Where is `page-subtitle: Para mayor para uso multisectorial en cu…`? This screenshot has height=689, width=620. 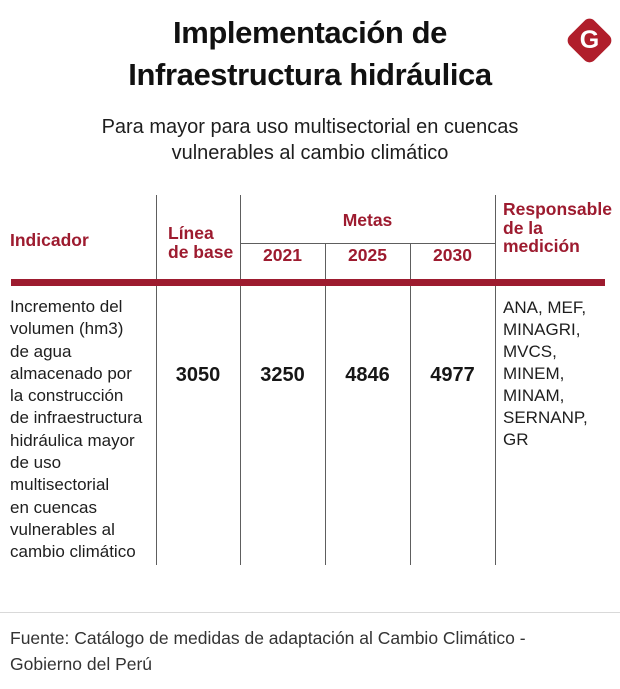
page-subtitle: Para mayor para uso multisectorial en cu… is located at coordinates (310, 140).